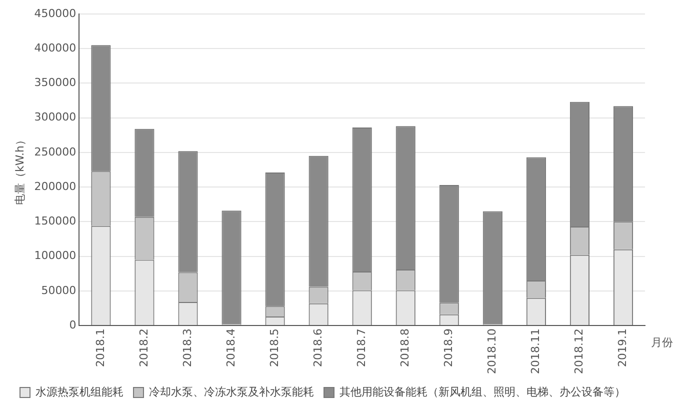 The image size is (695, 412). What do you see at coordinates (449, 348) in the screenshot?
I see `x-tick-label: 2018.9` at bounding box center [449, 348].